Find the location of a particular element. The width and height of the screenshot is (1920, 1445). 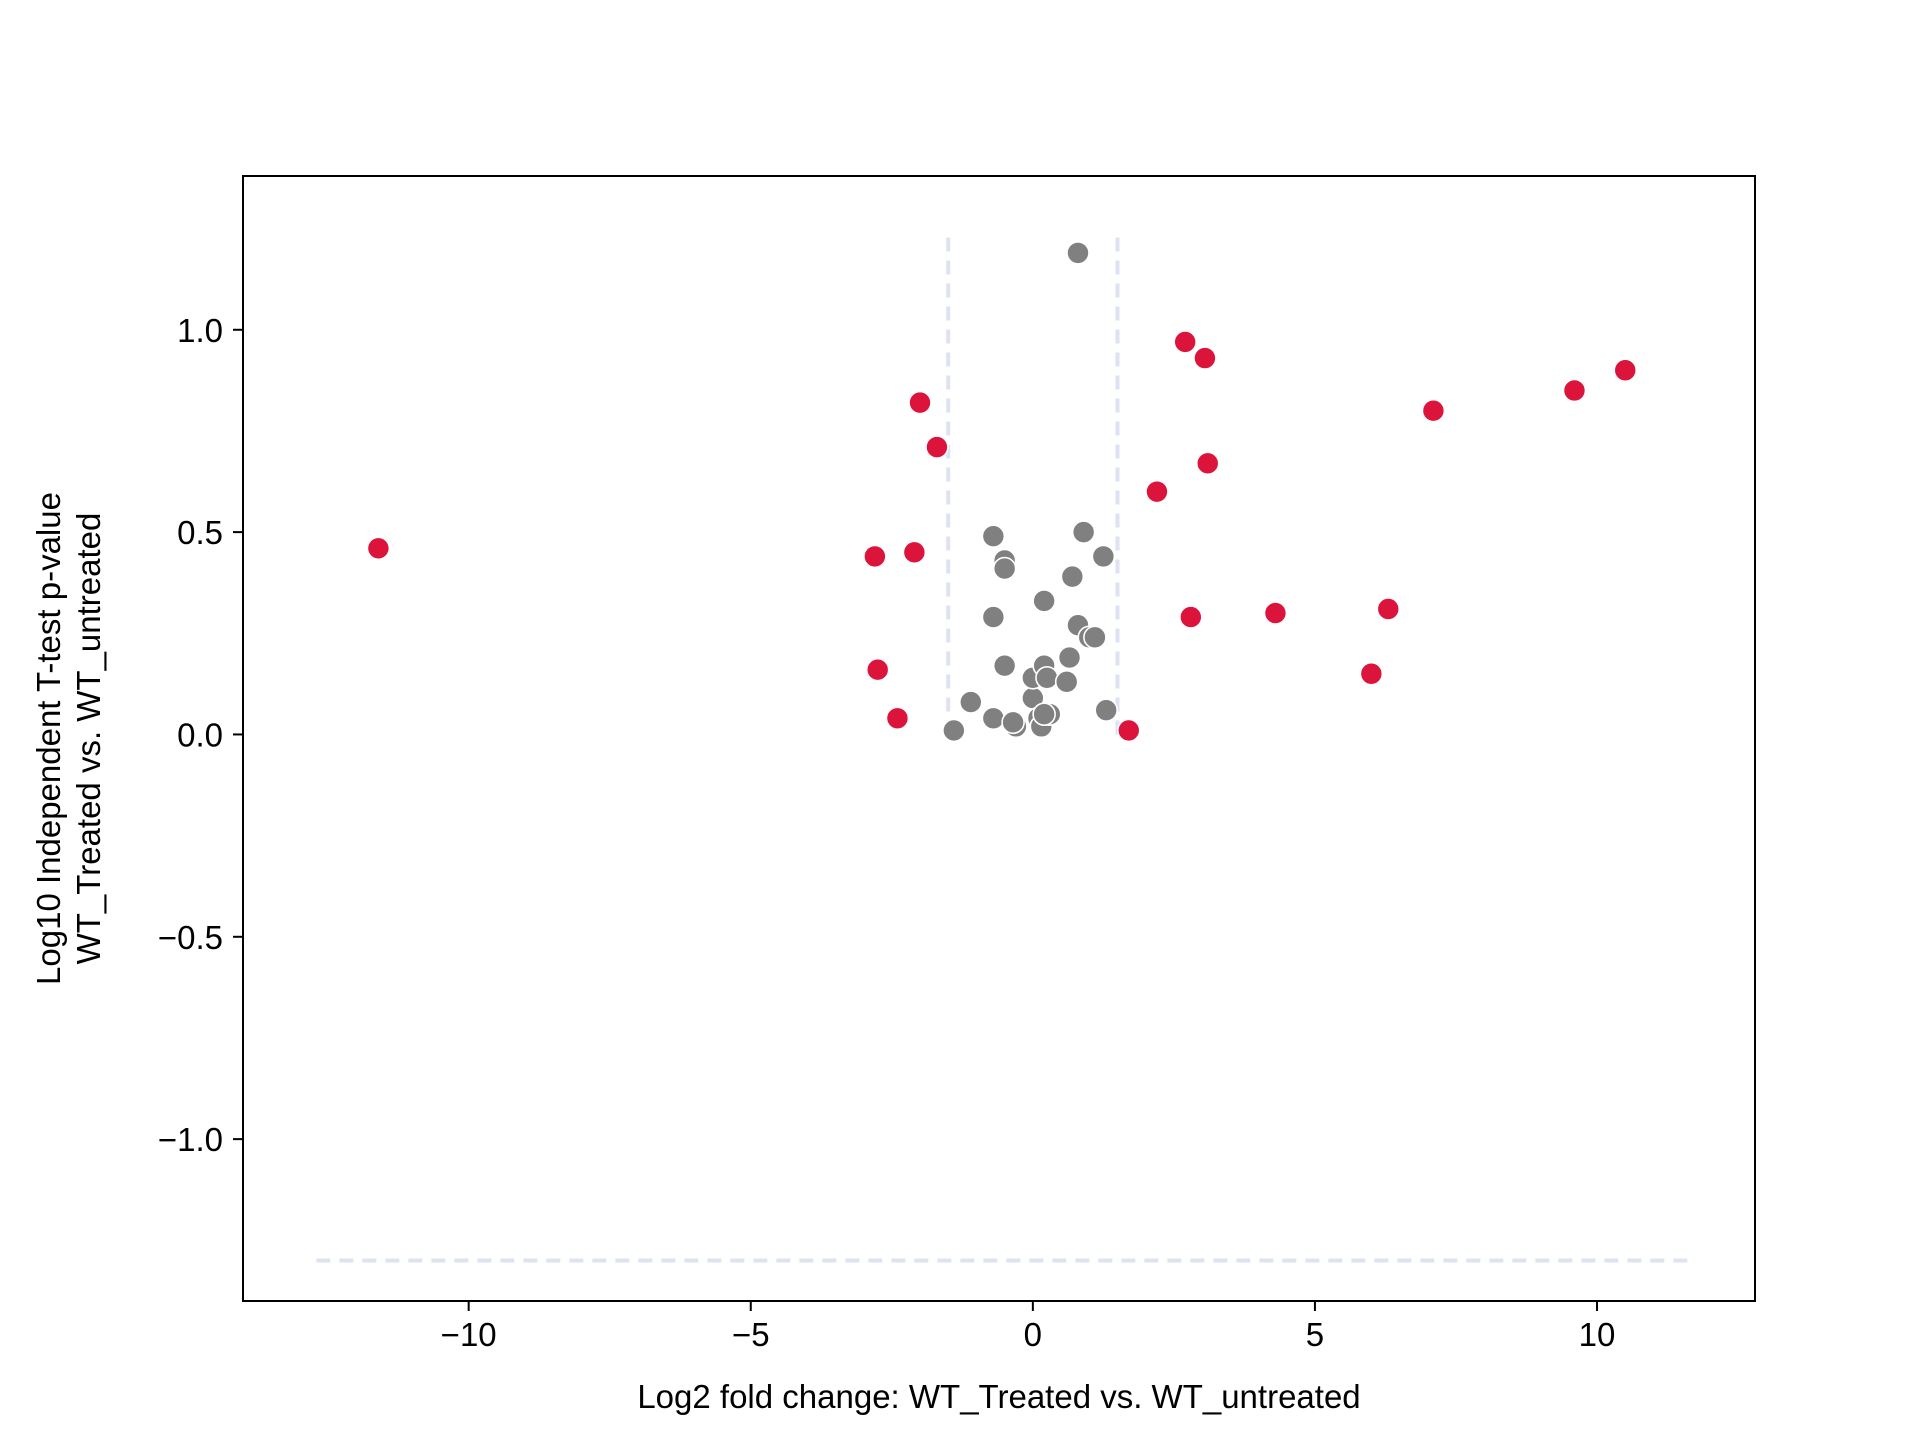

y-axis: −1.0 −0.5 0.0 0.5 1.0 is located at coordinates (200, 735).